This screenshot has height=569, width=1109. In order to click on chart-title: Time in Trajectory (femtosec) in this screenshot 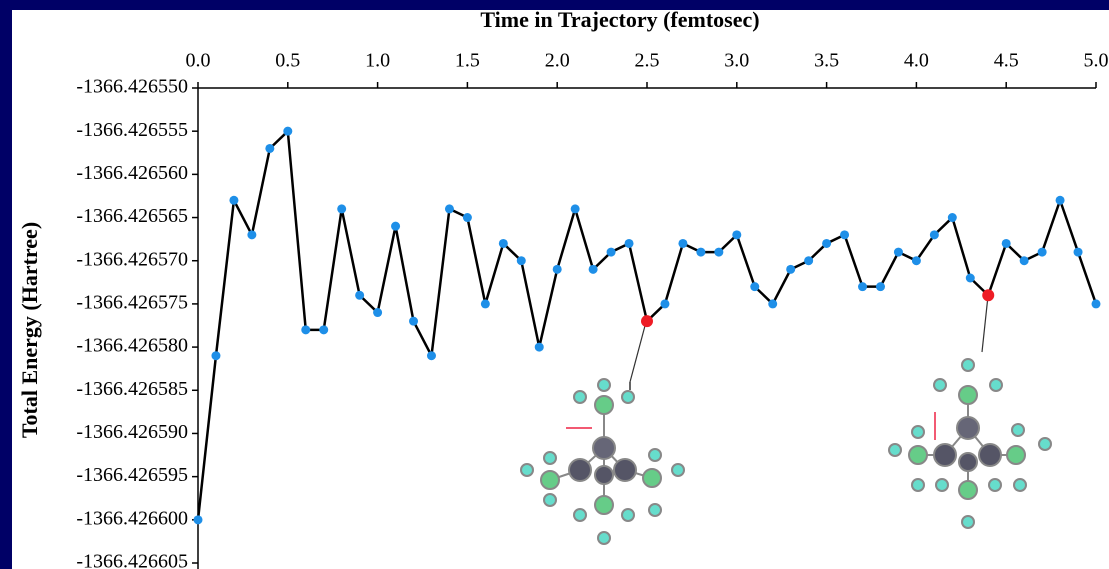, I will do `click(619, 19)`.